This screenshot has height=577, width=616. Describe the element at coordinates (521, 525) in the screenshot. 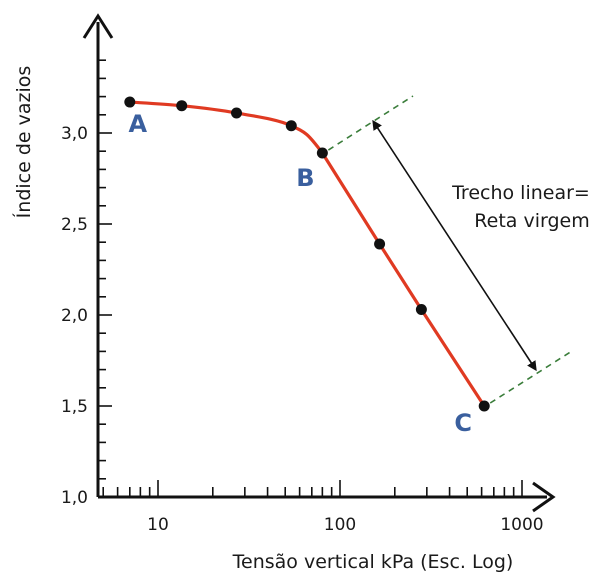

I see `x-tick-label: 1000` at that location.